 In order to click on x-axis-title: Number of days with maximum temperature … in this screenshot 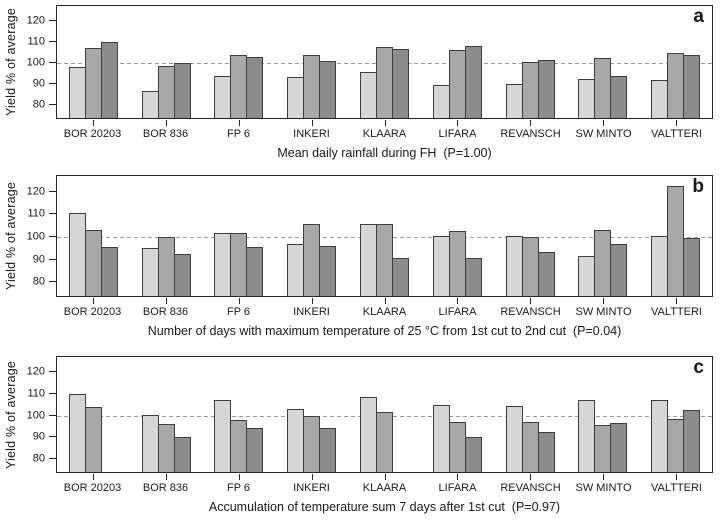, I will do `click(384, 331)`.